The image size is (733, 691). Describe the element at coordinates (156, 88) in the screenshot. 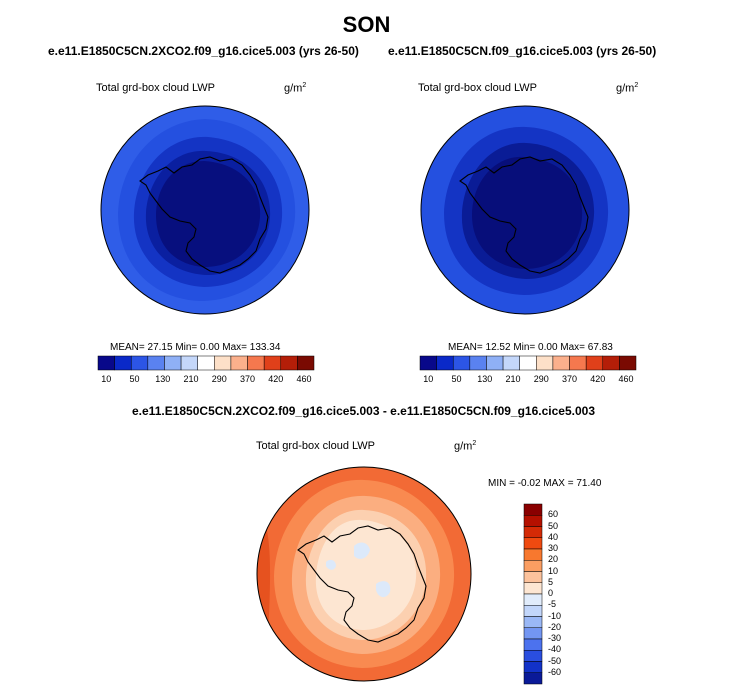

I see `panel1-variable-label: Total grd-box cloud LWP` at that location.